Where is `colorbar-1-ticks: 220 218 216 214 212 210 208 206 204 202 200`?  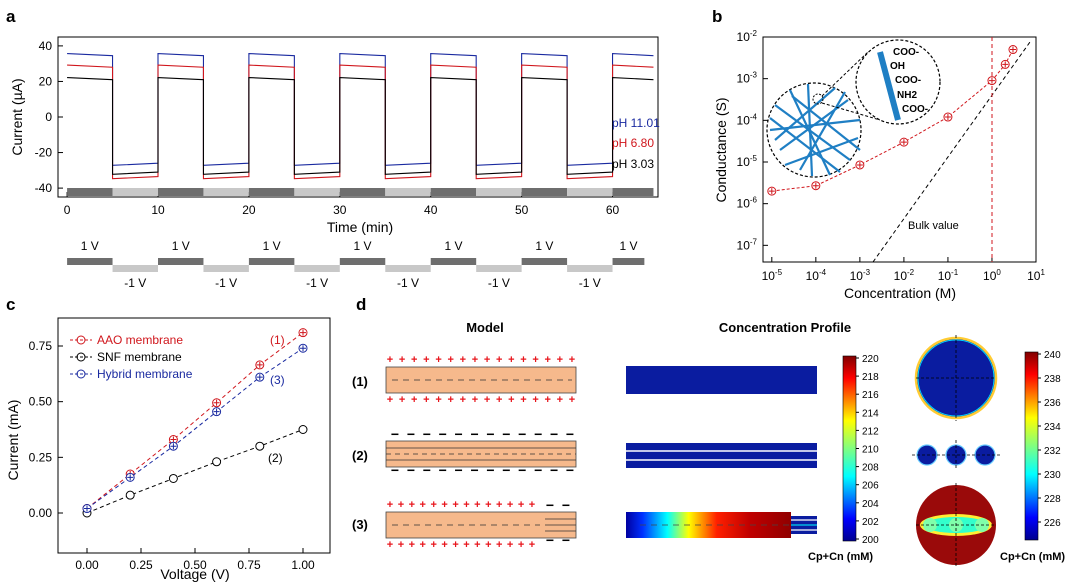
colorbar-1-ticks: 220 218 216 214 212 210 208 206 204 202 200 is located at coordinates (867, 450).